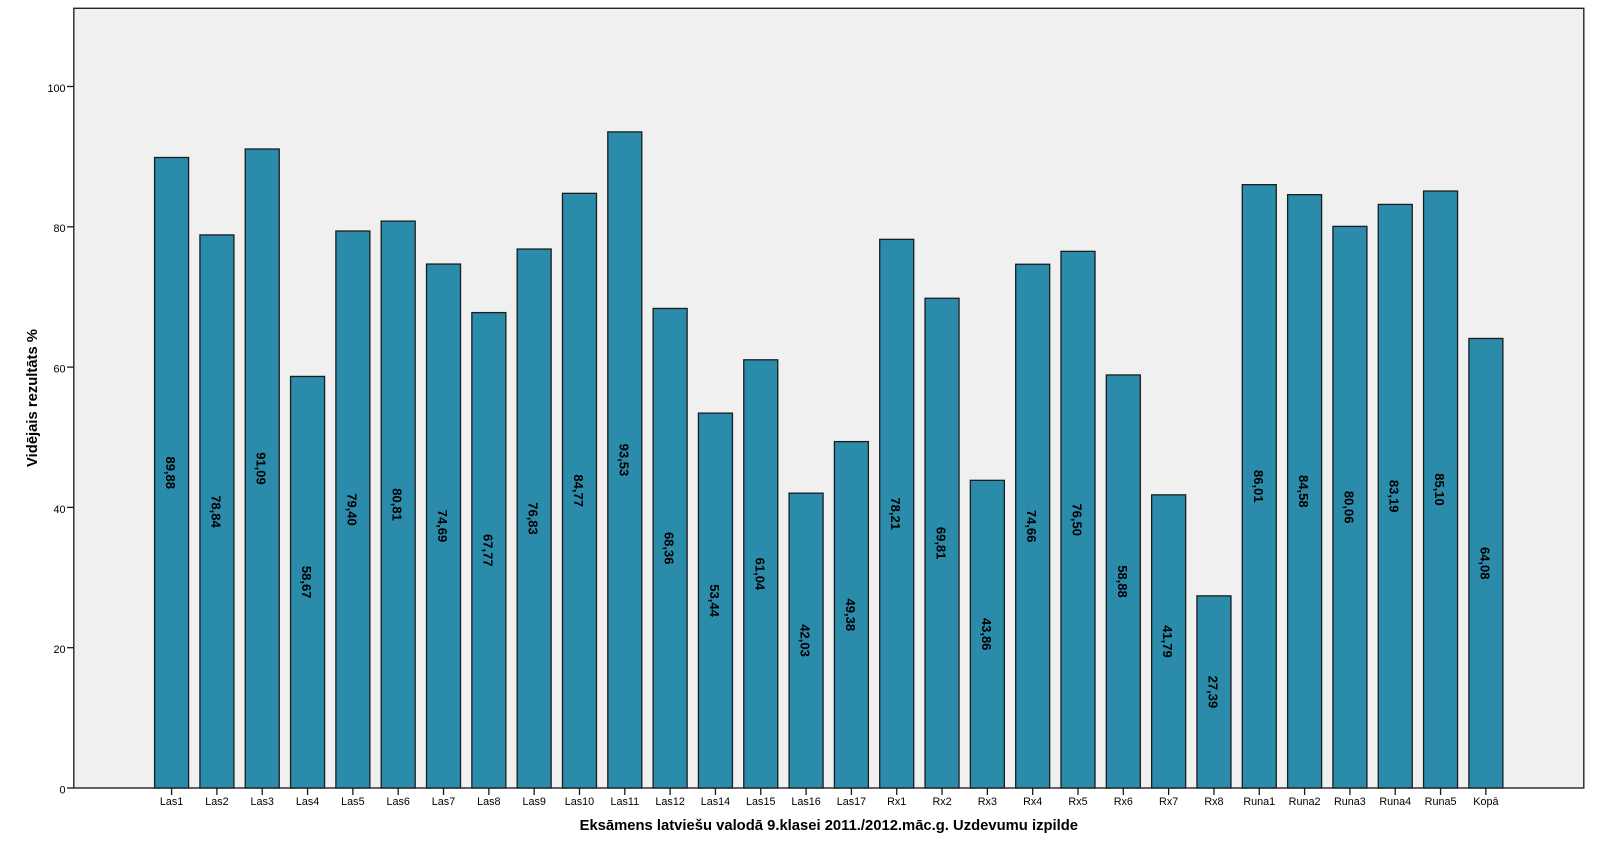  I want to click on svg-text: 76,50, so click(1077, 519).